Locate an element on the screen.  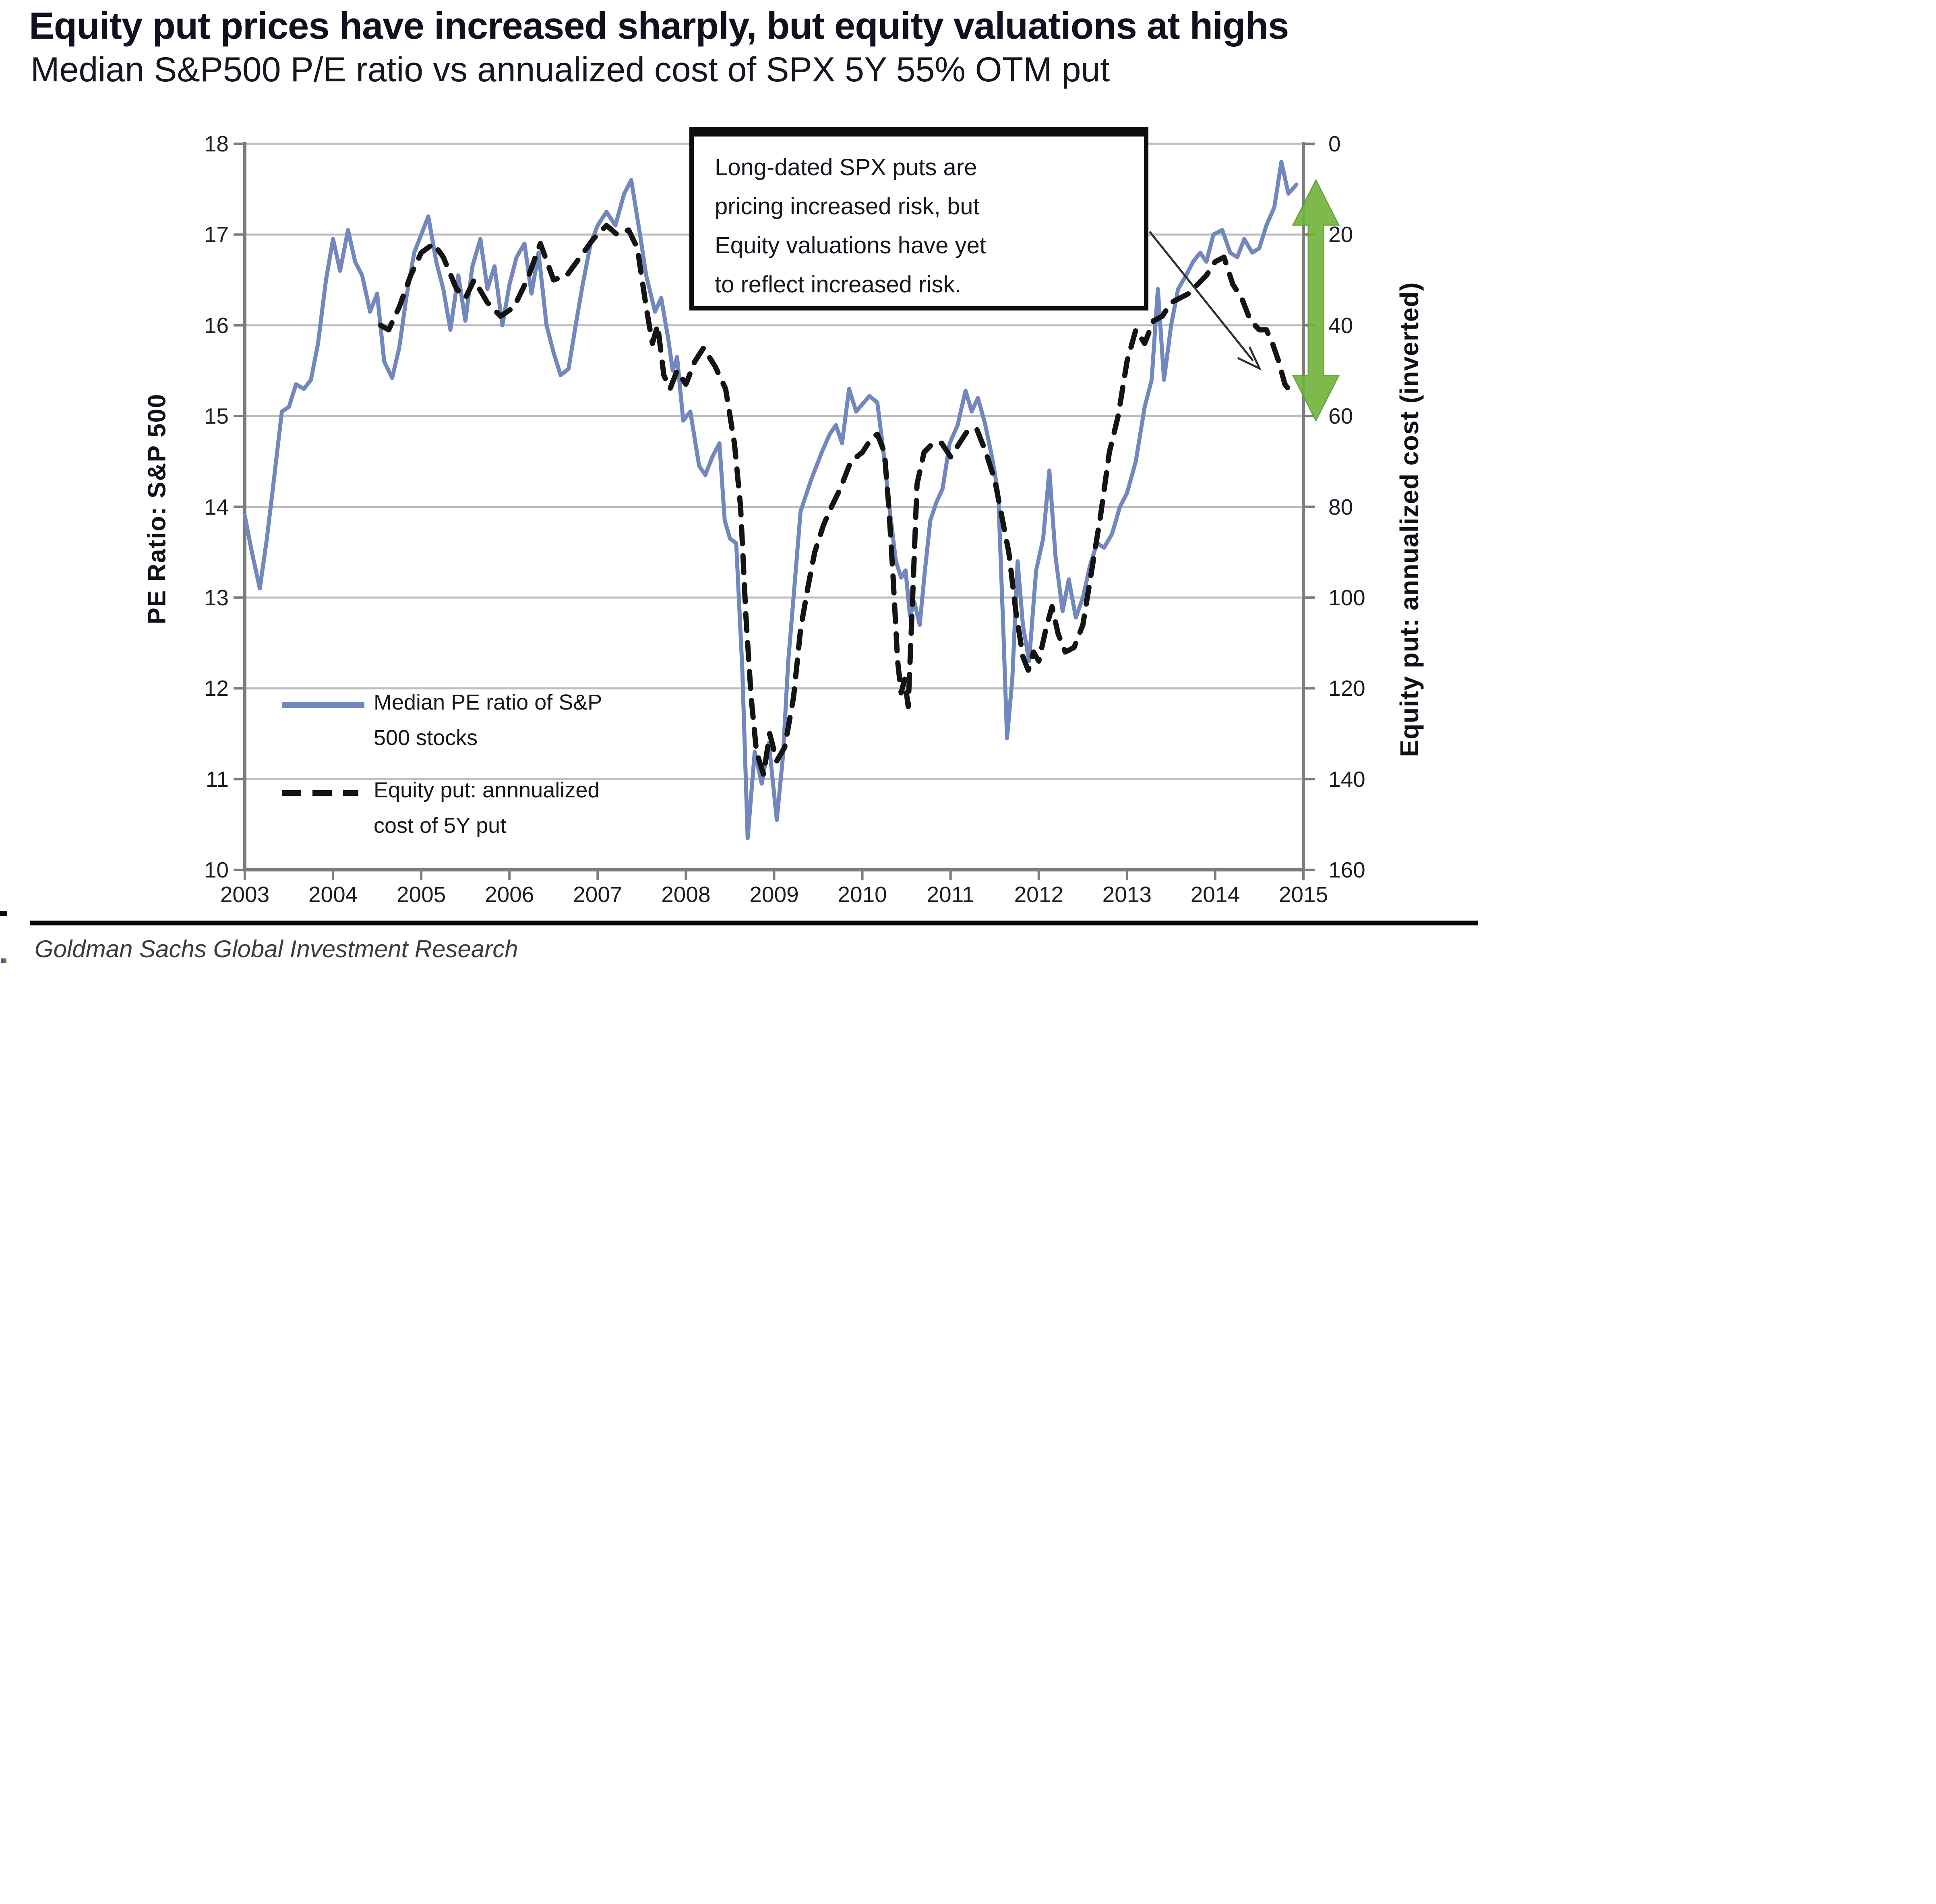
source-attribution: Goldman Sachs Global Investment Research is located at coordinates (276, 948).